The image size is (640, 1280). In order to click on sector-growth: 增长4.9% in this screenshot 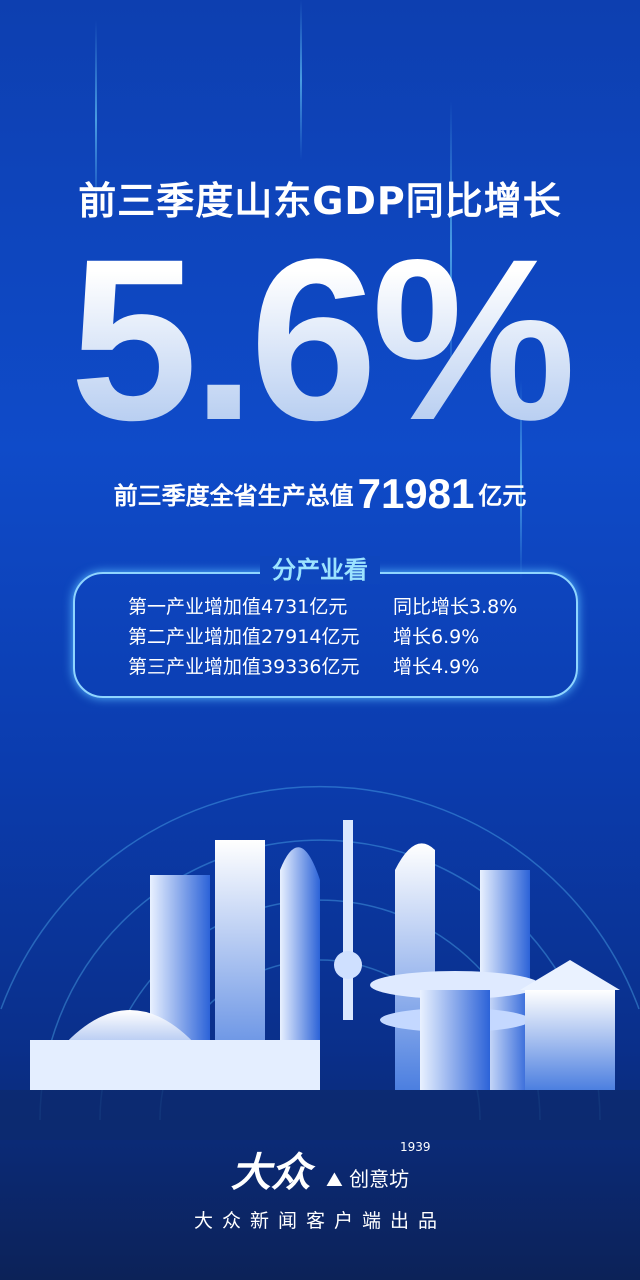, I will do `click(436, 667)`.